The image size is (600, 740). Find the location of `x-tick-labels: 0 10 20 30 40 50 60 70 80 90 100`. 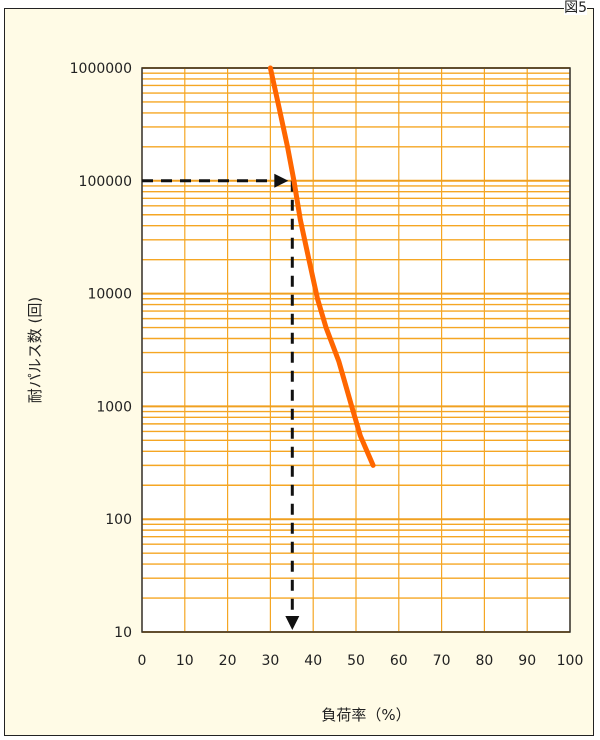

x-tick-labels: 0 10 20 30 40 50 60 70 80 90 100 is located at coordinates (361, 661).